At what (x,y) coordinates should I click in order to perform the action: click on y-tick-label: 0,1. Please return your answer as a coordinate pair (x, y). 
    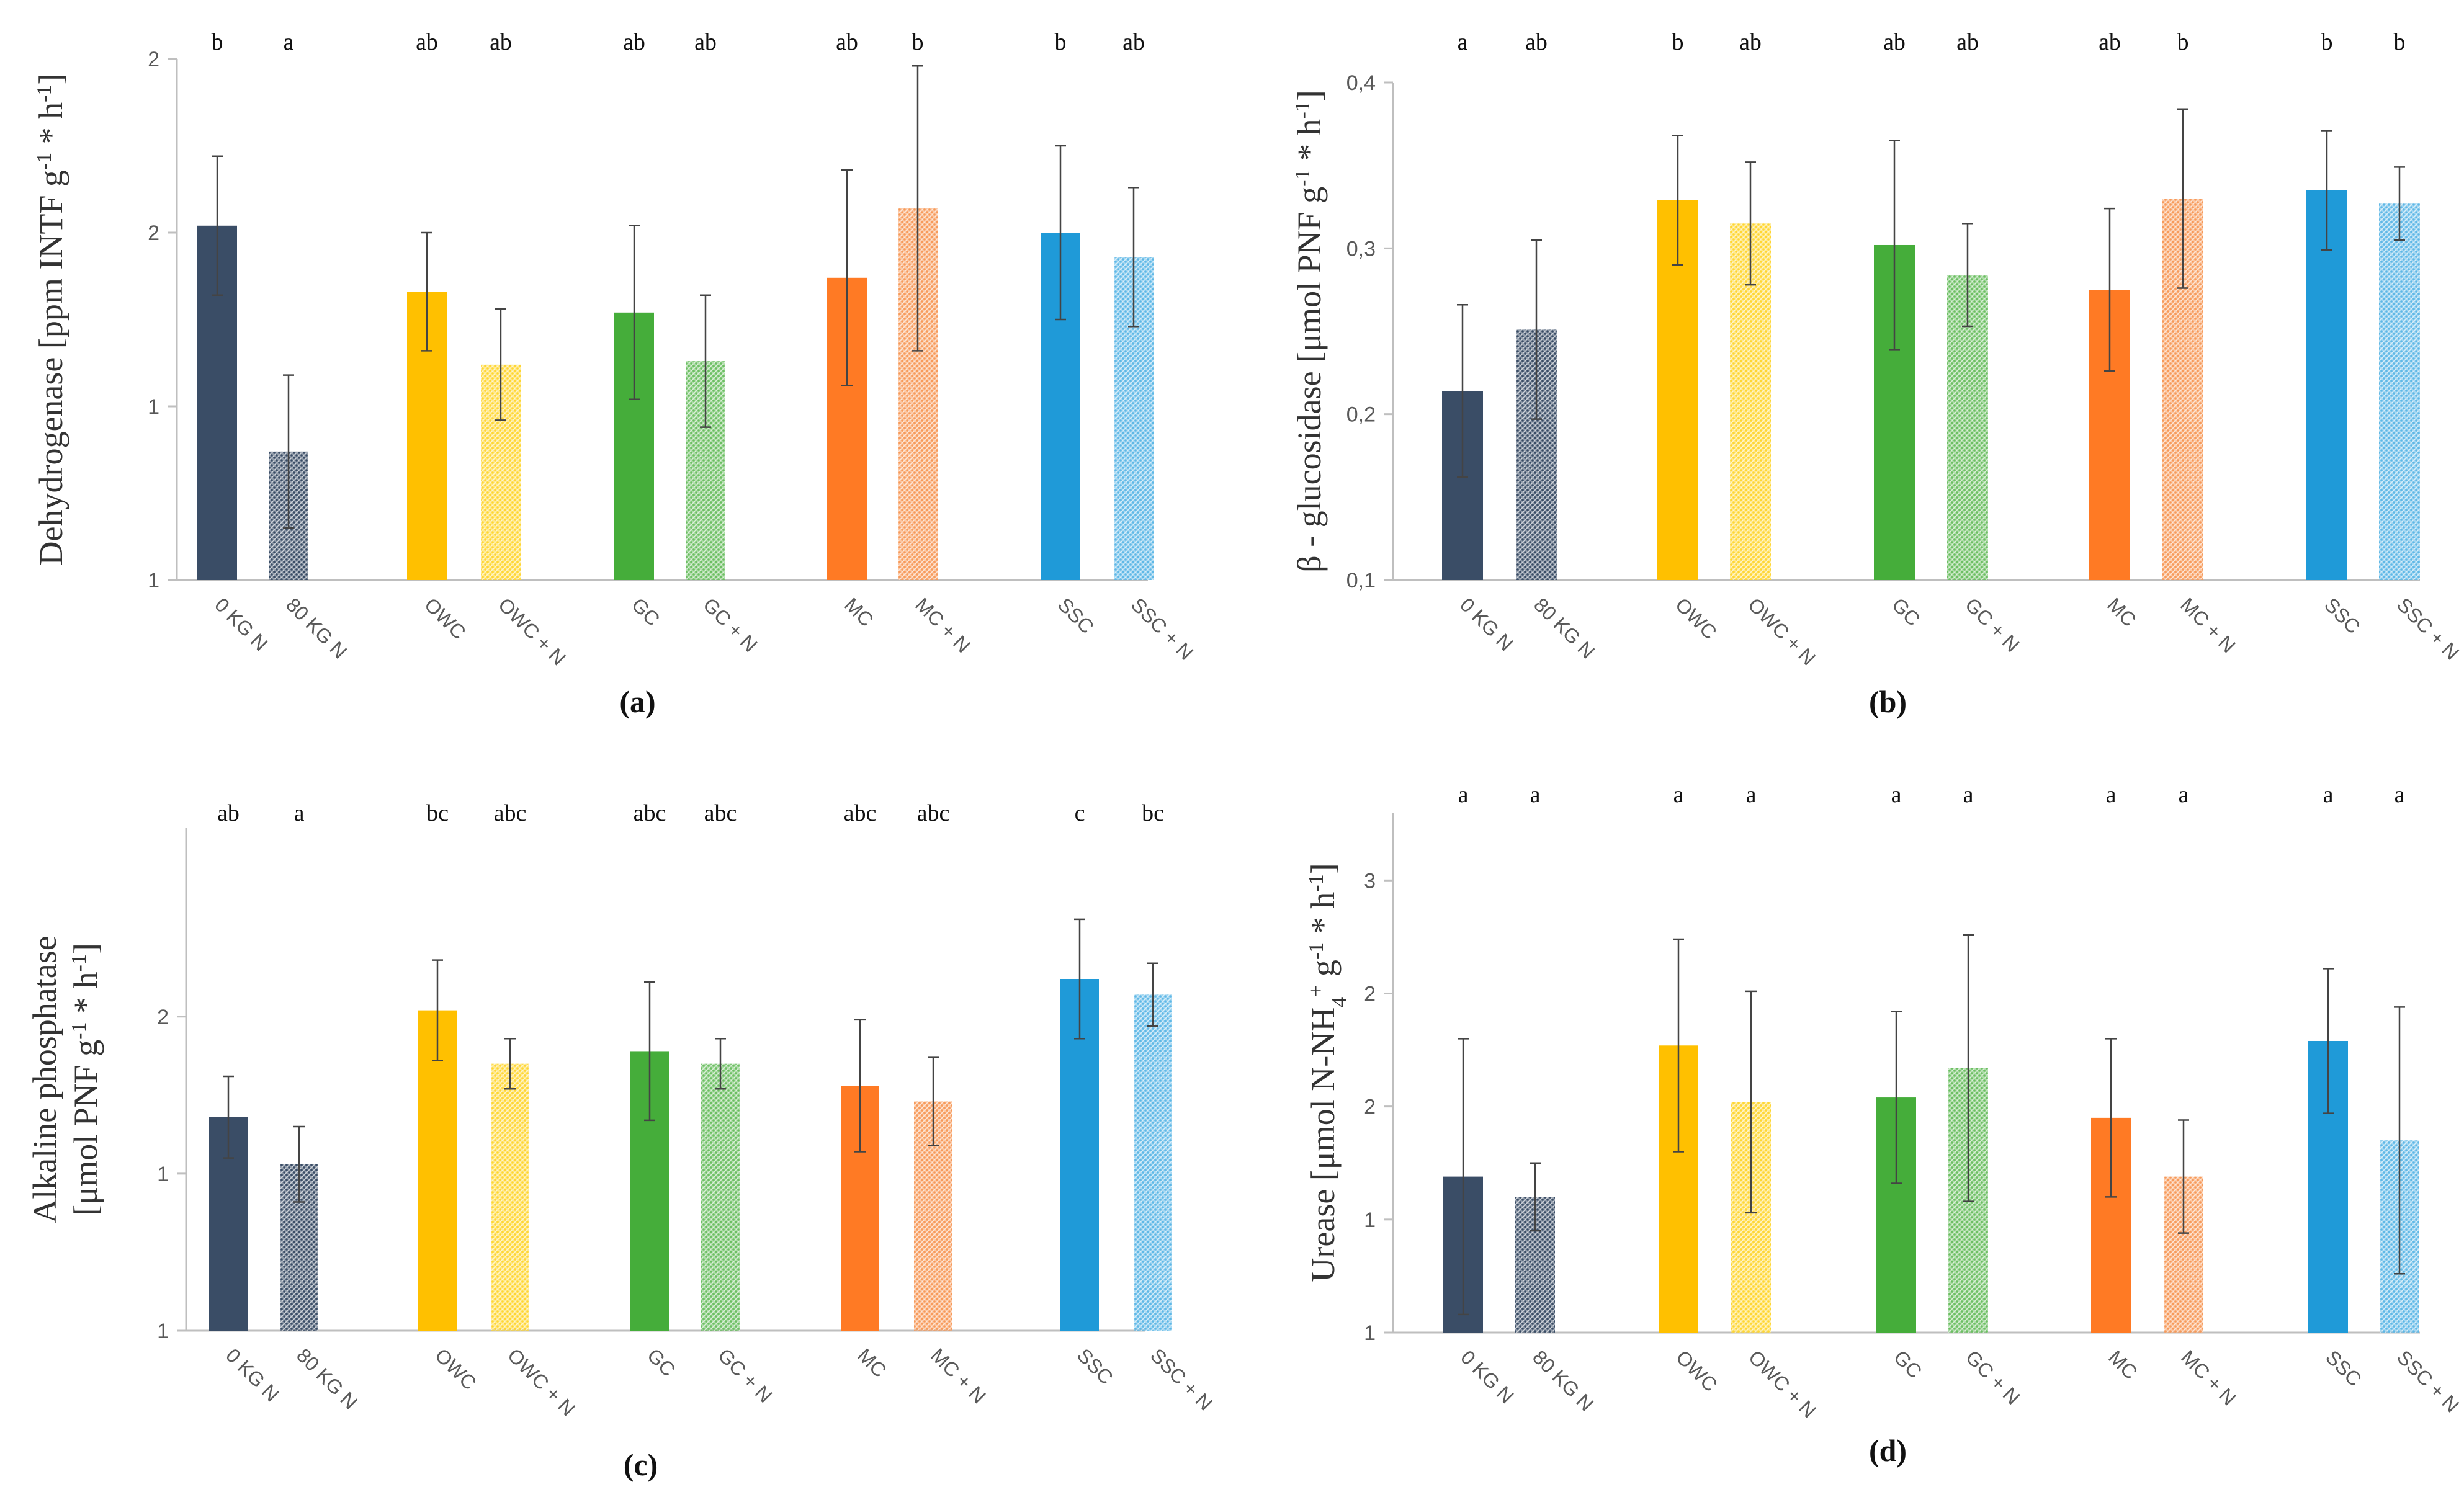
    Looking at the image, I should click on (1361, 580).